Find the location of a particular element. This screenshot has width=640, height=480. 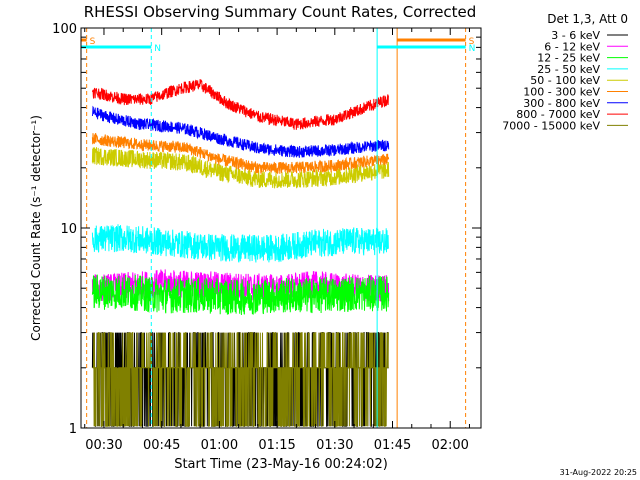

legend-label-0: 3 - 6 keV is located at coordinates (575, 35).